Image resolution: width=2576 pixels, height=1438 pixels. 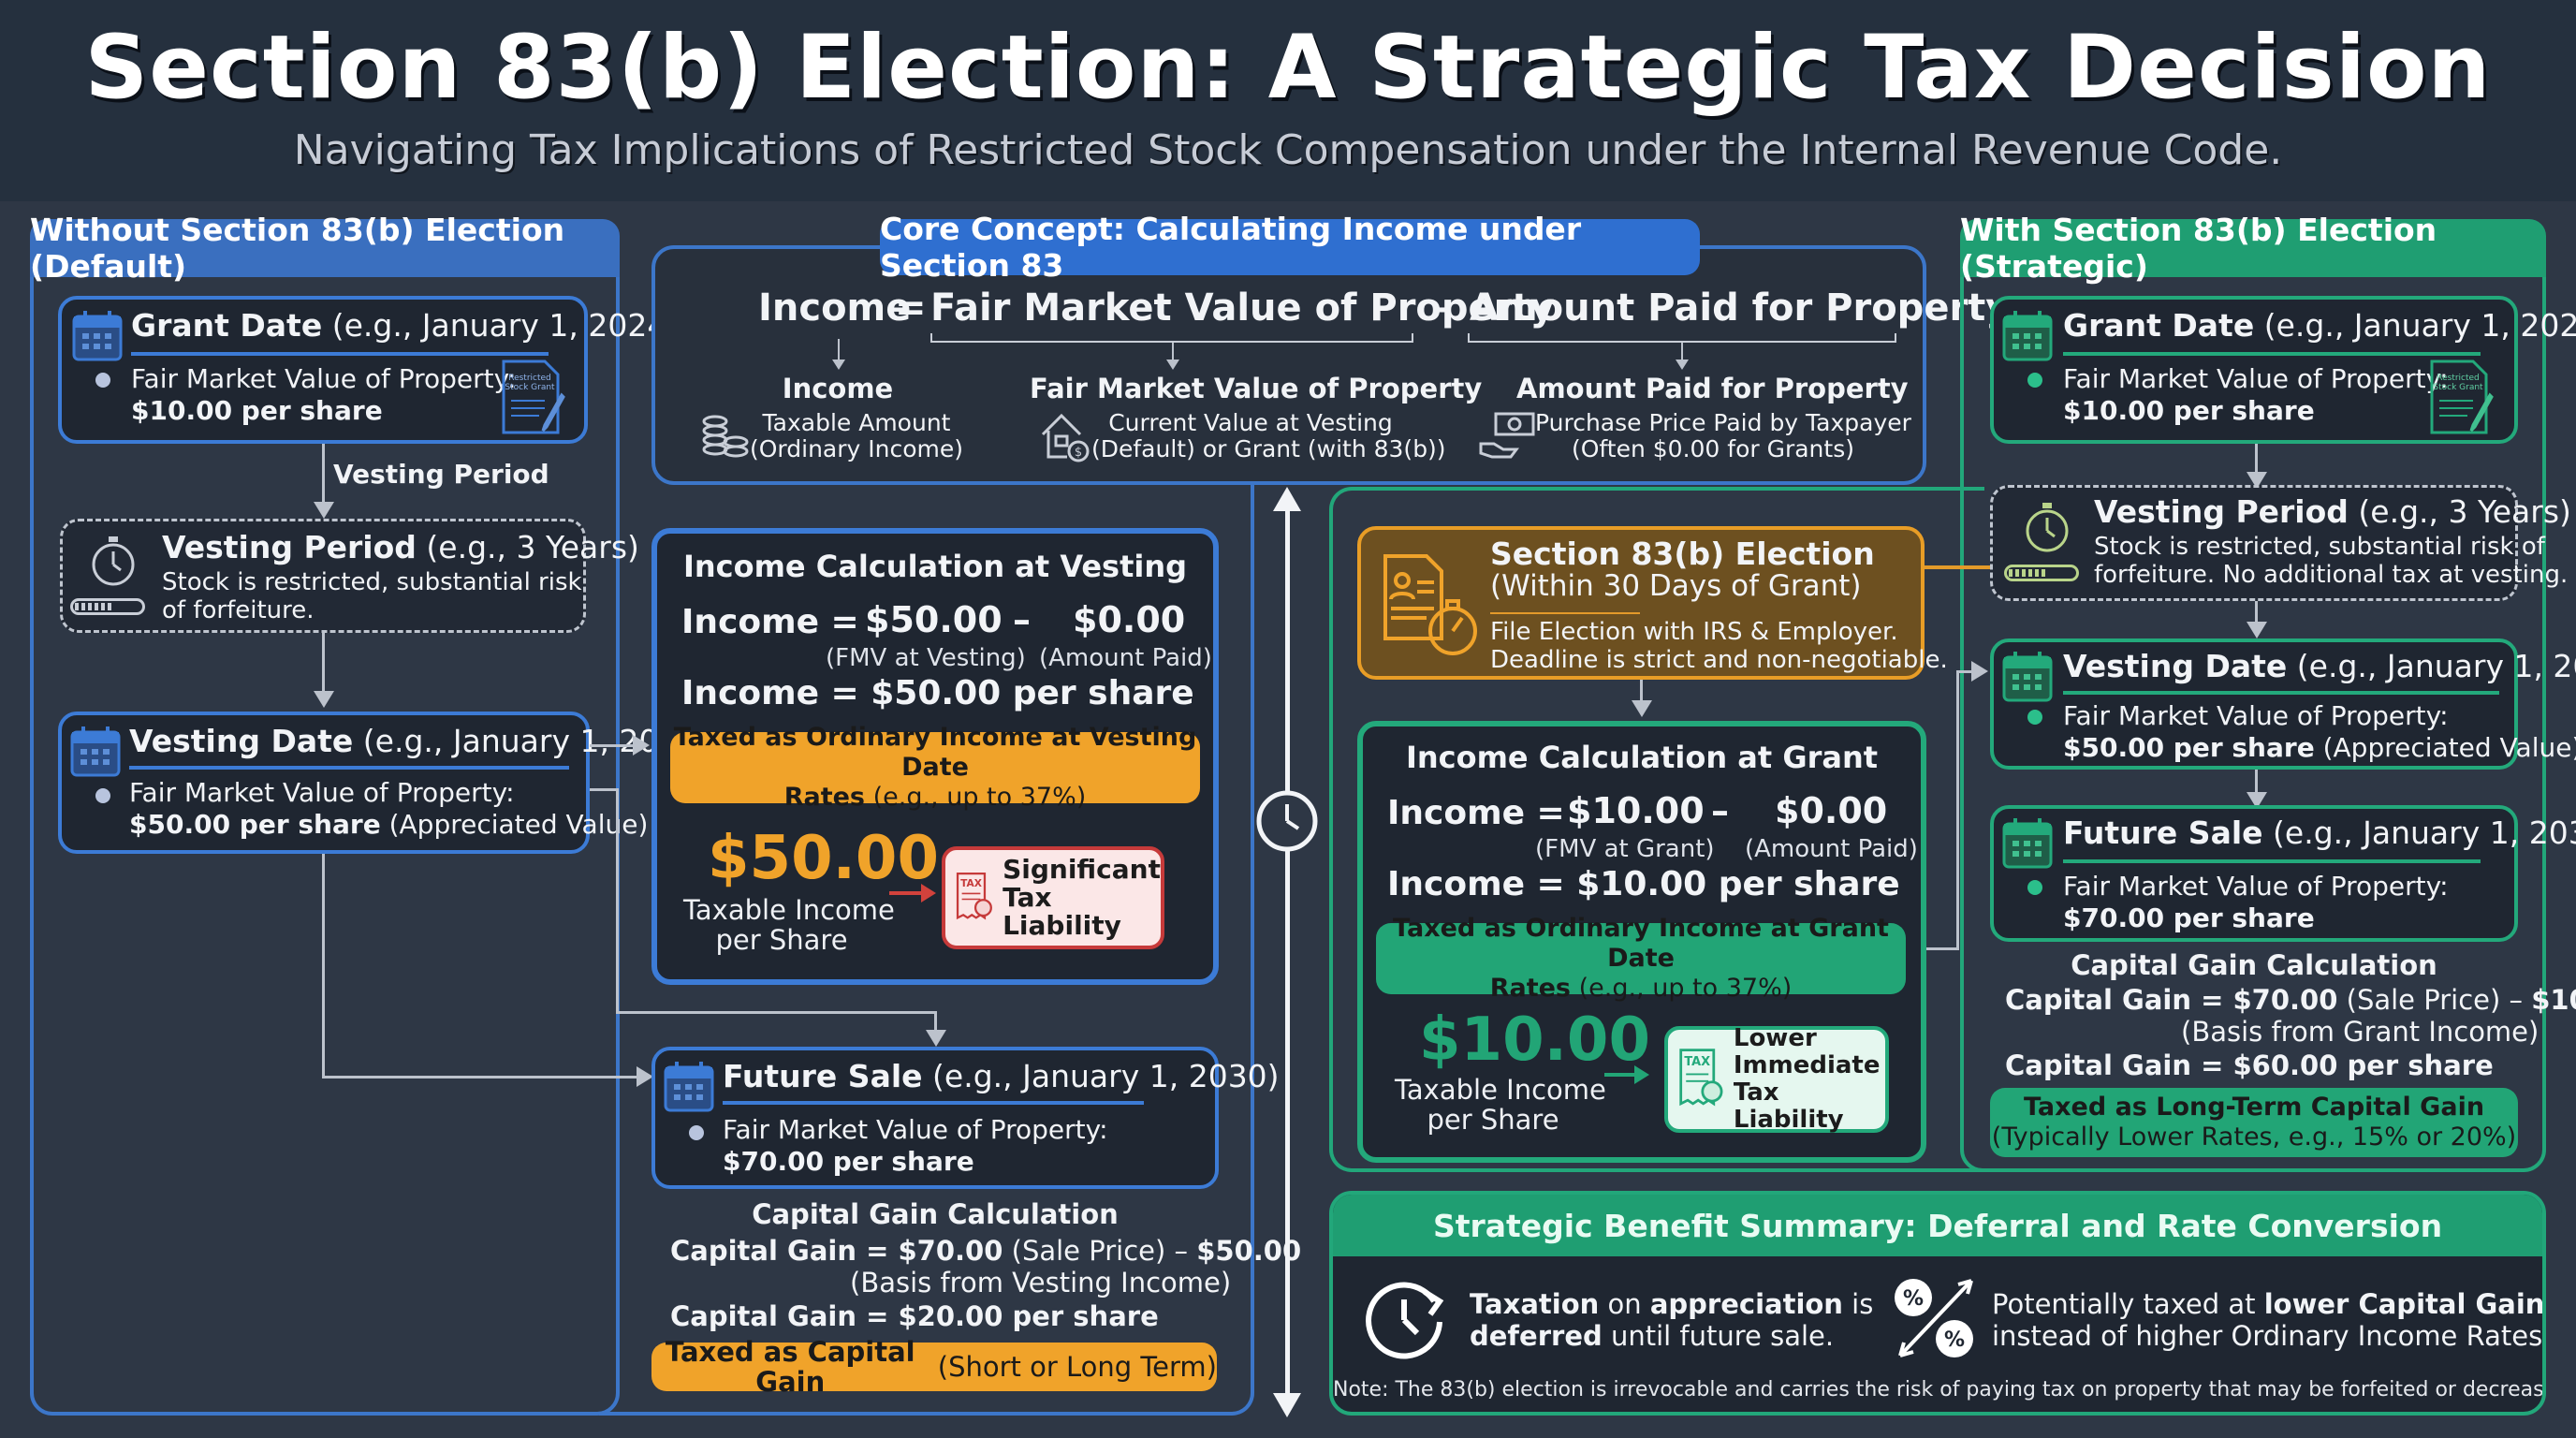 I want to click on progress-bar-icon, so click(x=107, y=606).